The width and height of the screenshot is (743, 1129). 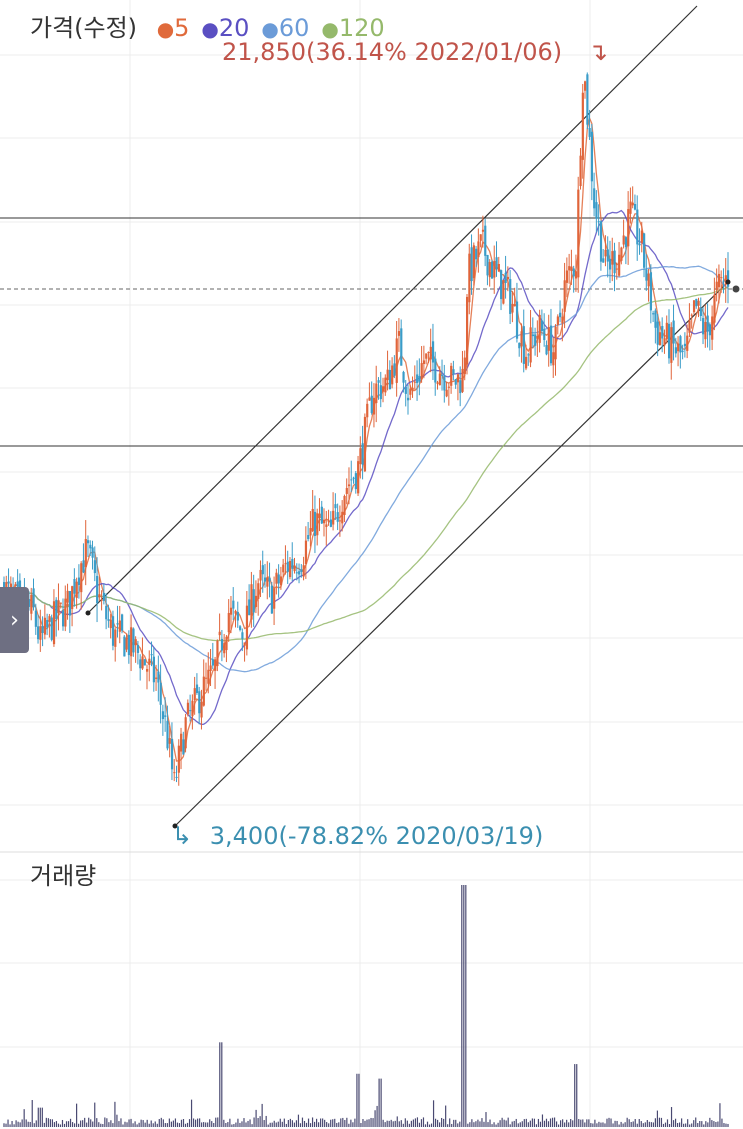 I want to click on ma-legend-60: ●60, so click(x=282, y=28).